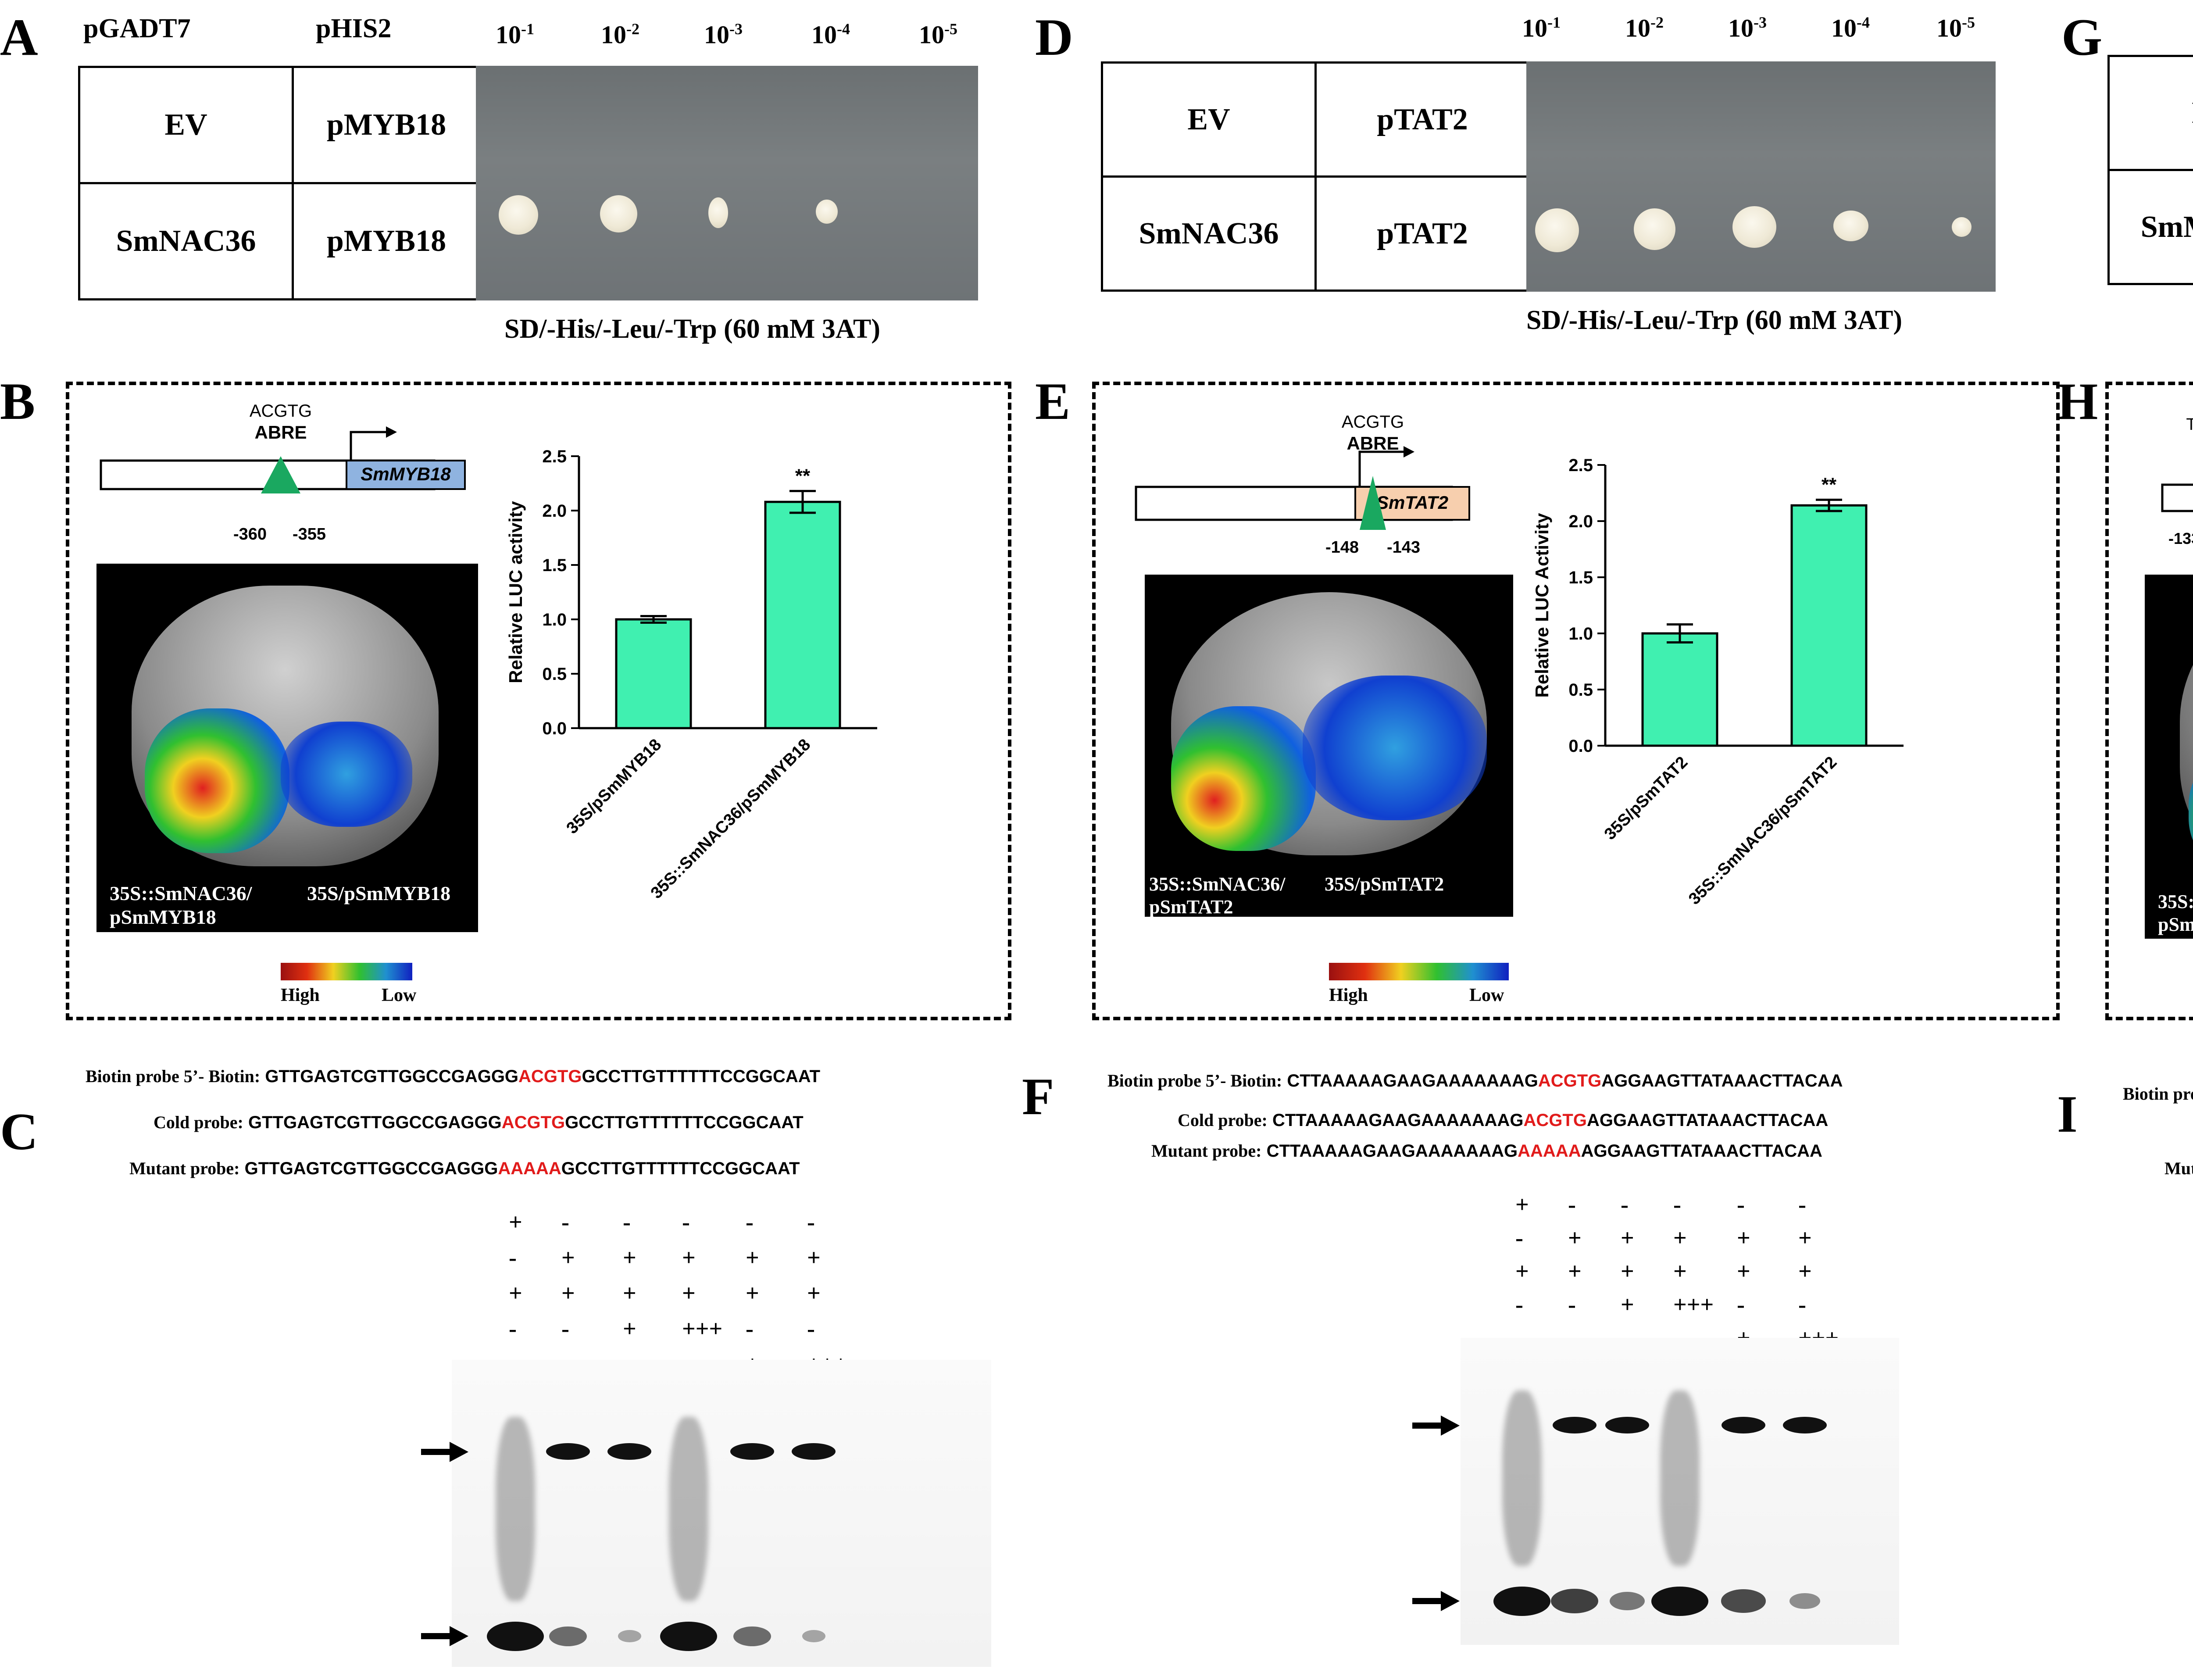 The height and width of the screenshot is (1680, 2193). Describe the element at coordinates (1747, 28) in the screenshot. I see `dilution-label: 10-3` at that location.